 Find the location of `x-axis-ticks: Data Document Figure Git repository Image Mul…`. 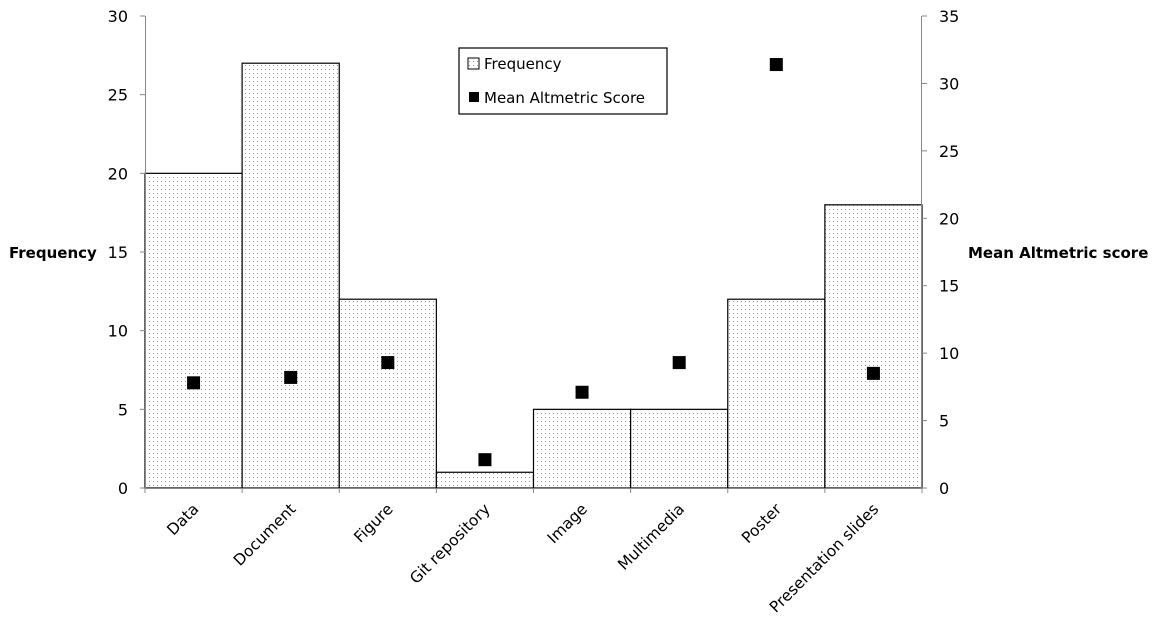

x-axis-ticks: Data Document Figure Git repository Image Mul… is located at coordinates (533, 552).